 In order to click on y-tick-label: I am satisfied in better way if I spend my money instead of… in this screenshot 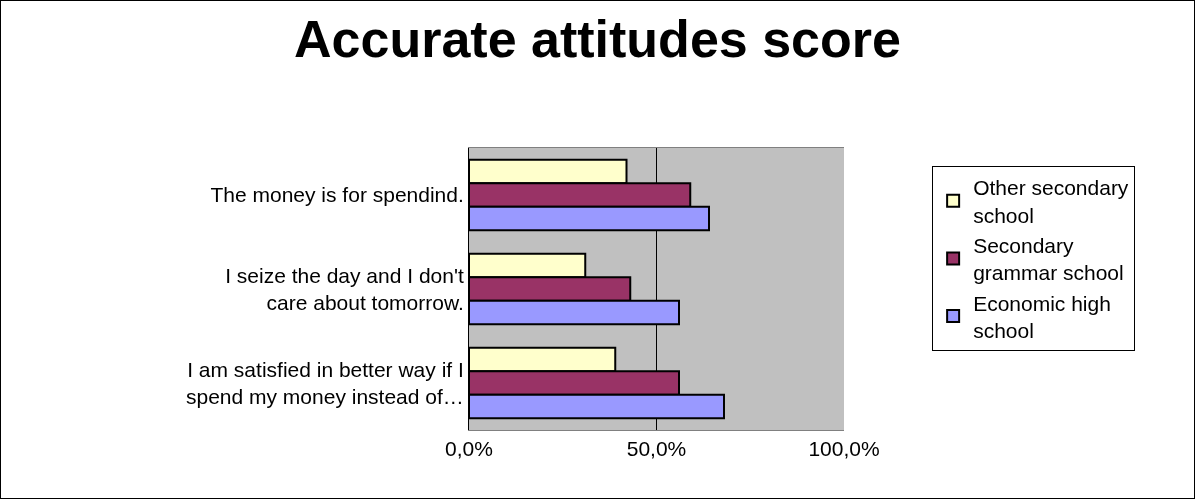, I will do `click(324, 382)`.